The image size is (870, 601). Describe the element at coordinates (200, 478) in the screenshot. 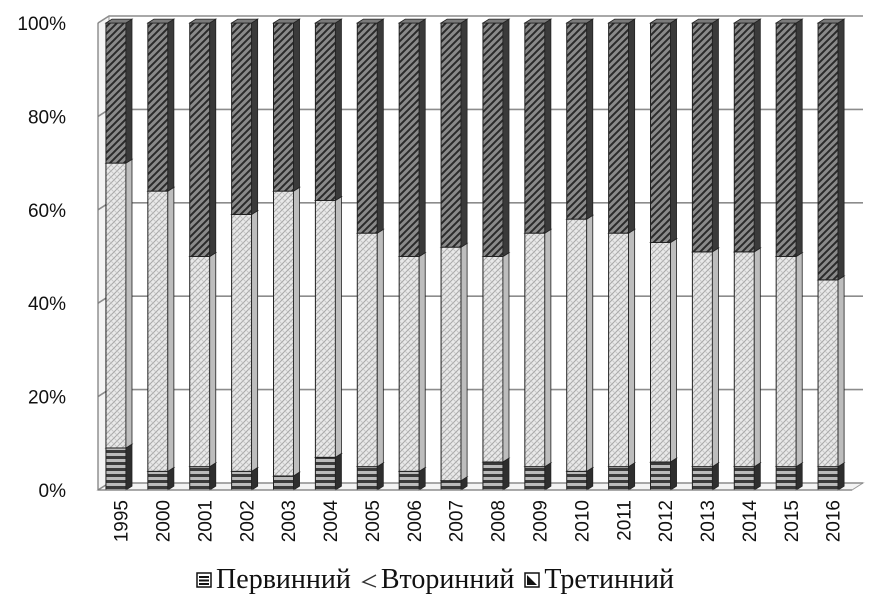

I see `bar-primary-2001` at that location.